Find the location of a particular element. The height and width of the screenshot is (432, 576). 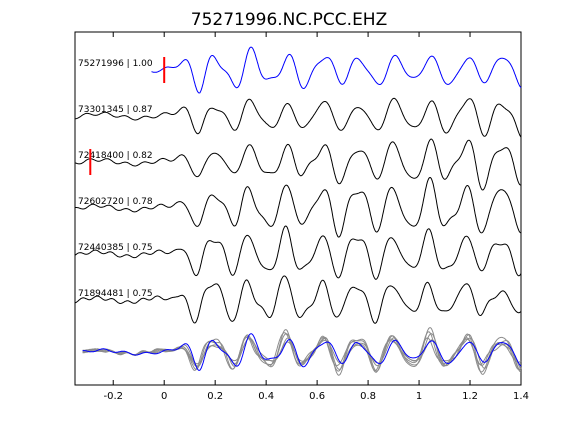

stacked-overlay is located at coordinates (302, 351).